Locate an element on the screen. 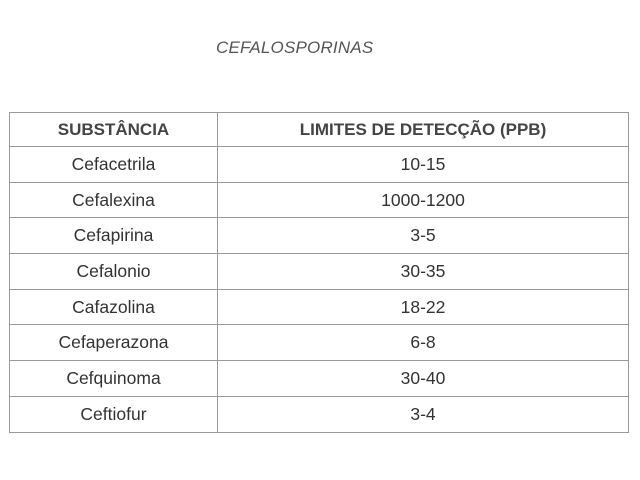 The height and width of the screenshot is (480, 640). table-cell: Cefapirina is located at coordinates (113, 236).